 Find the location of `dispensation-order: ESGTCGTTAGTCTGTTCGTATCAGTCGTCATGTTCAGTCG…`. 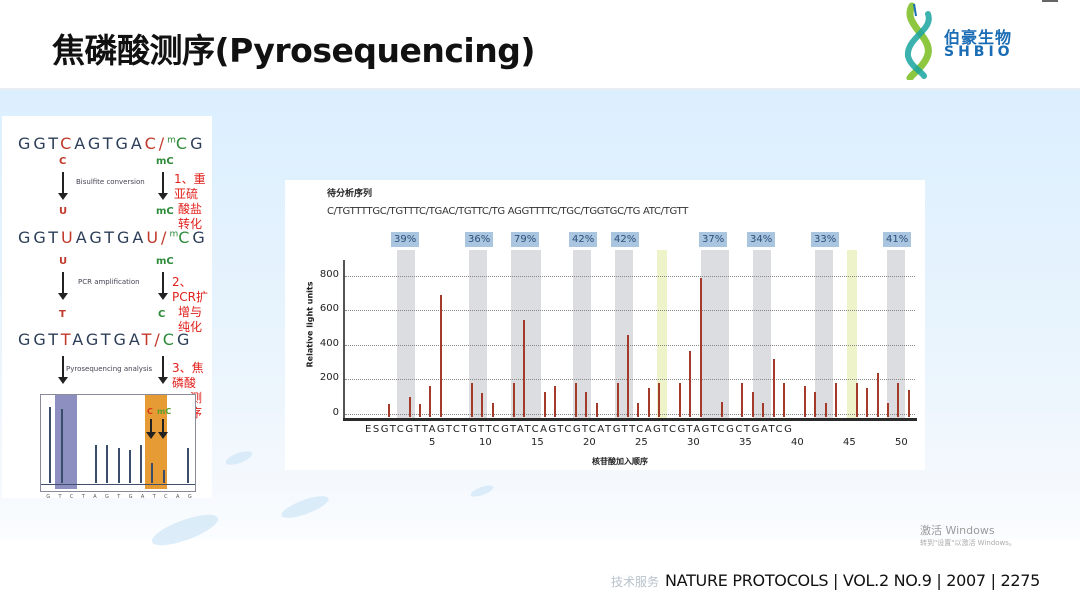

dispensation-order: ESGTCGTTAGTCTGTTCGTATCAGTCGTCATGTTCAGTCG… is located at coordinates (579, 429).